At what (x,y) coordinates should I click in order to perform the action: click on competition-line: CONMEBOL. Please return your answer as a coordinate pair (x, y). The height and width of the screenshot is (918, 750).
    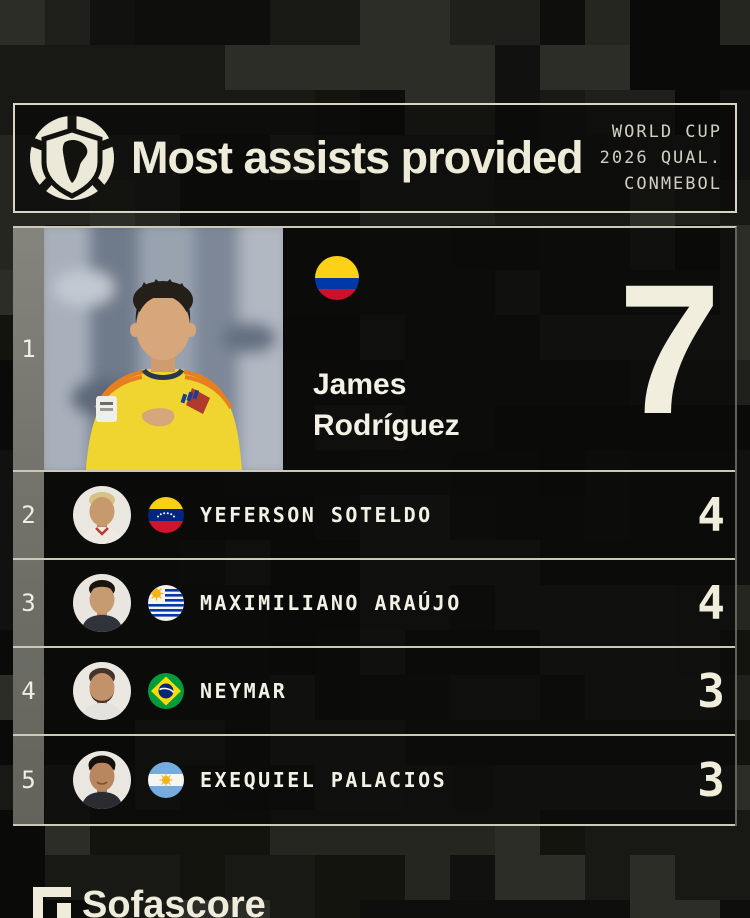
    Looking at the image, I should click on (673, 184).